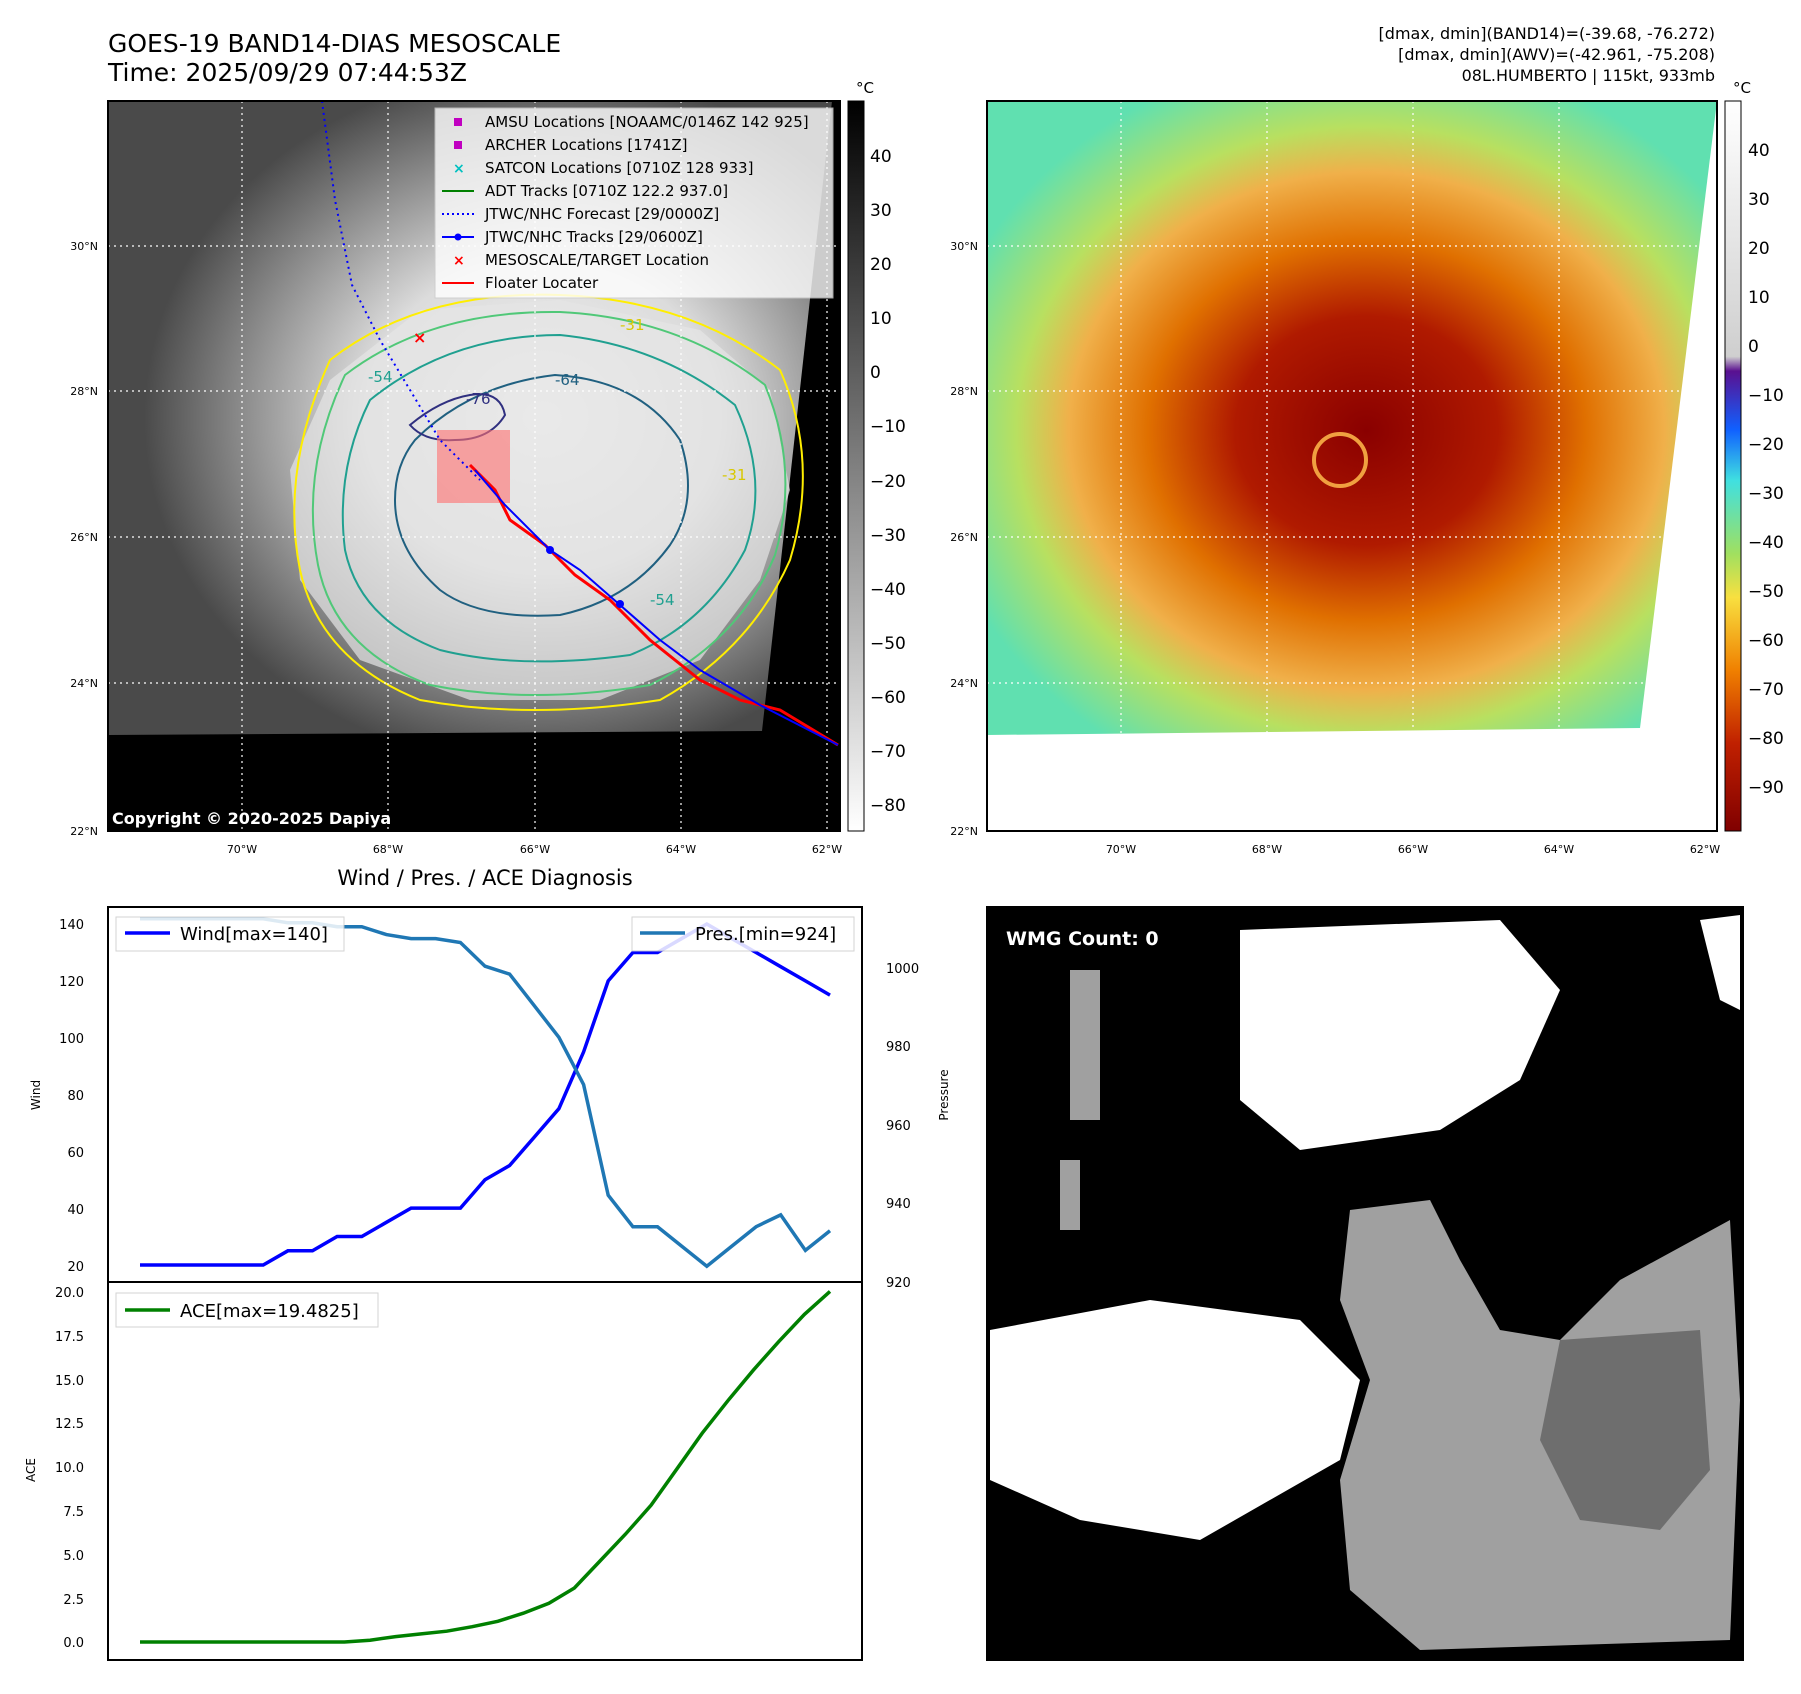 The width and height of the screenshot is (1801, 1694). Describe the element at coordinates (888, 427) in the screenshot. I see `colorbar1-tick: −10` at that location.